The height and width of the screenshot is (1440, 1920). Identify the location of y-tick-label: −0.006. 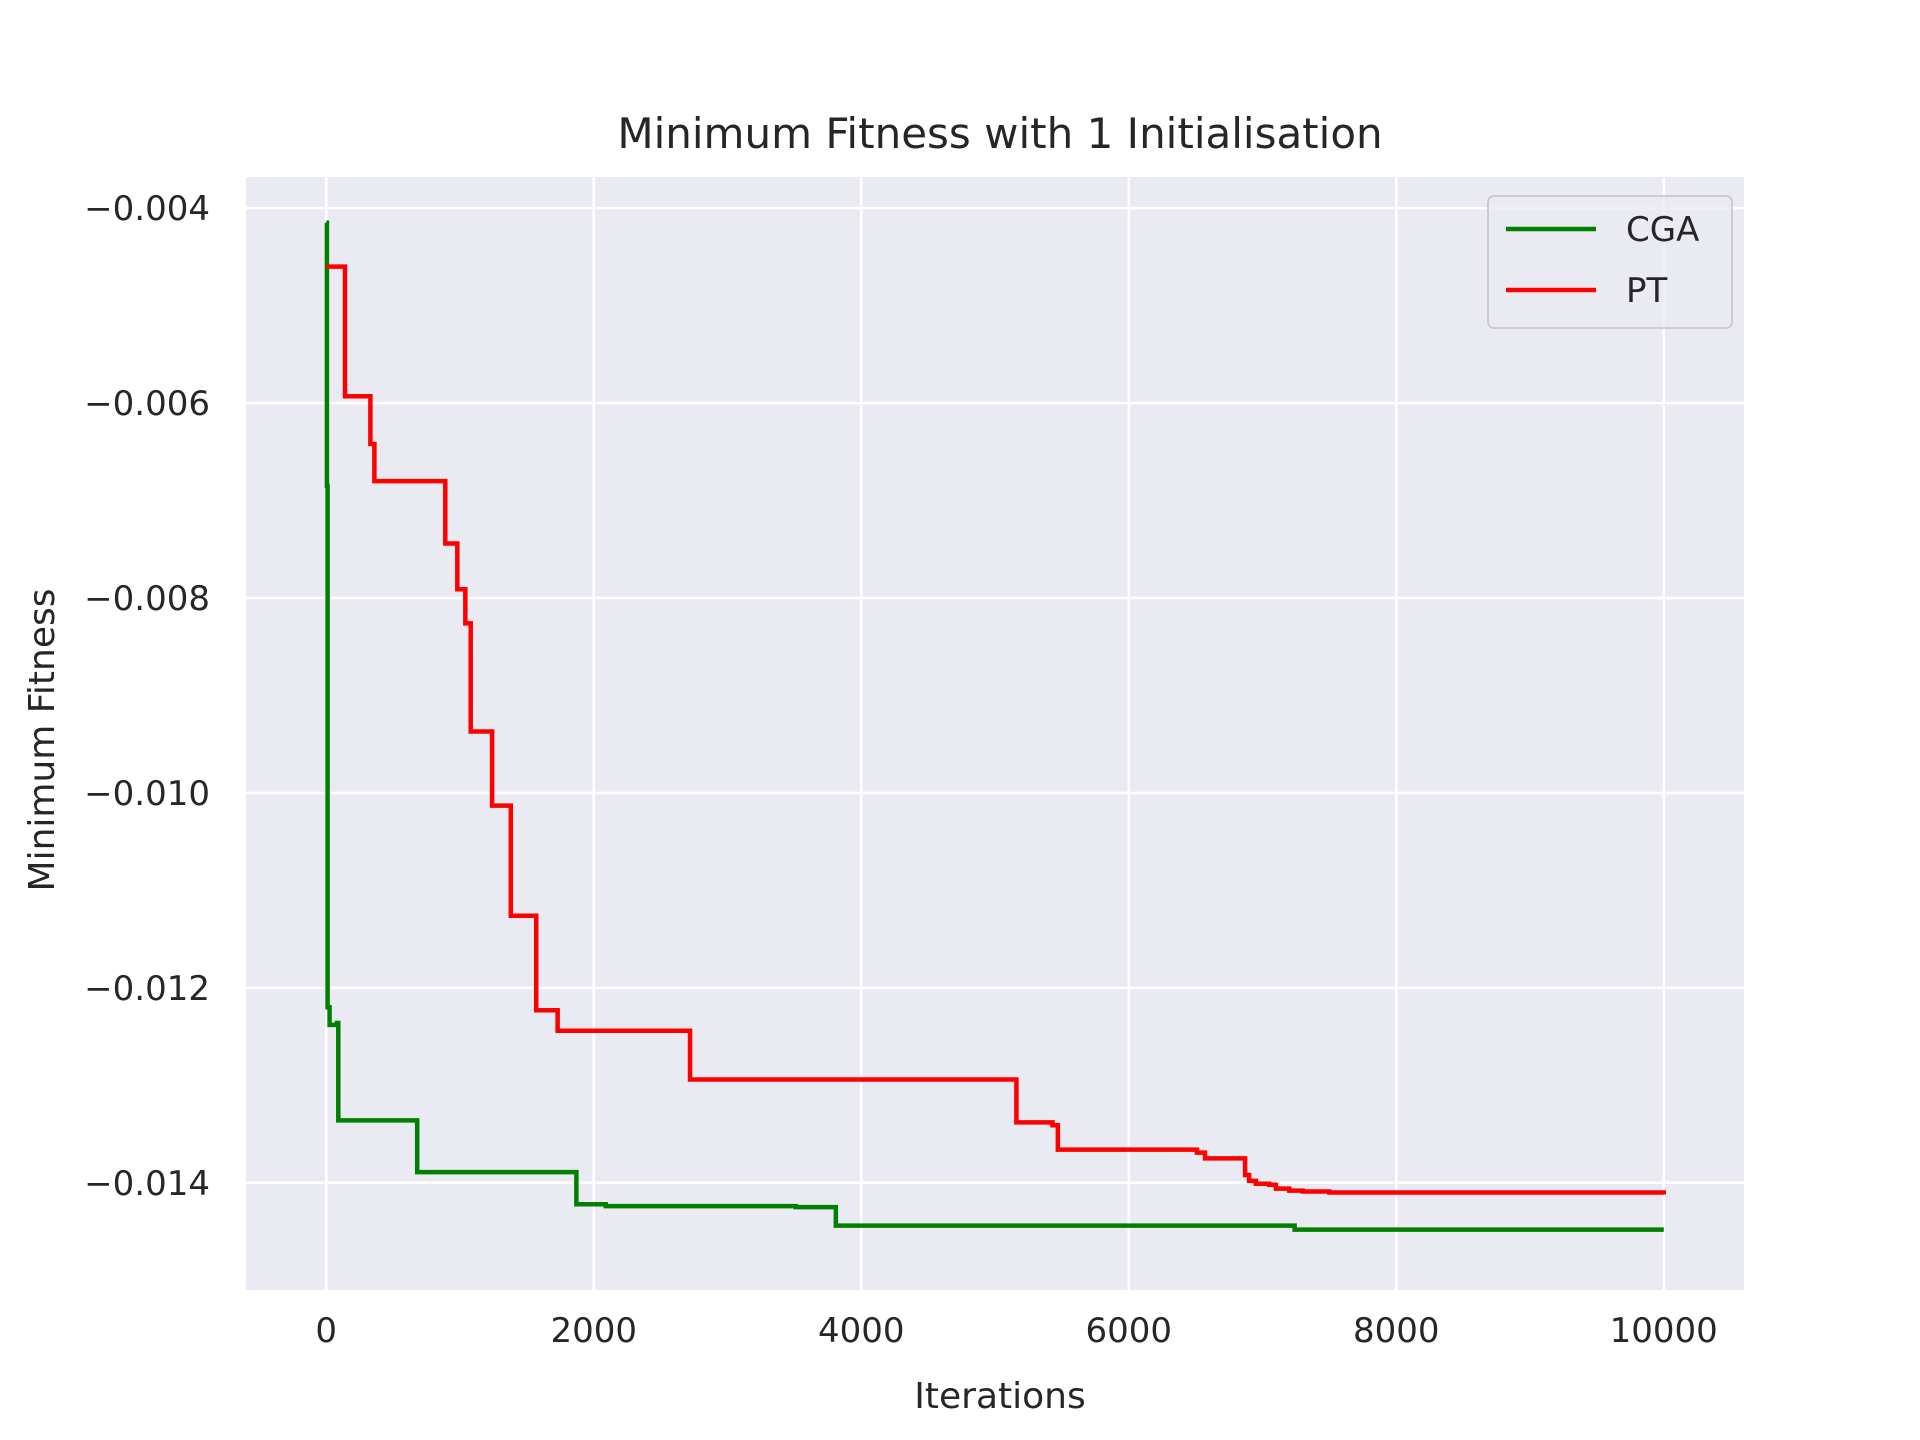
(147, 404).